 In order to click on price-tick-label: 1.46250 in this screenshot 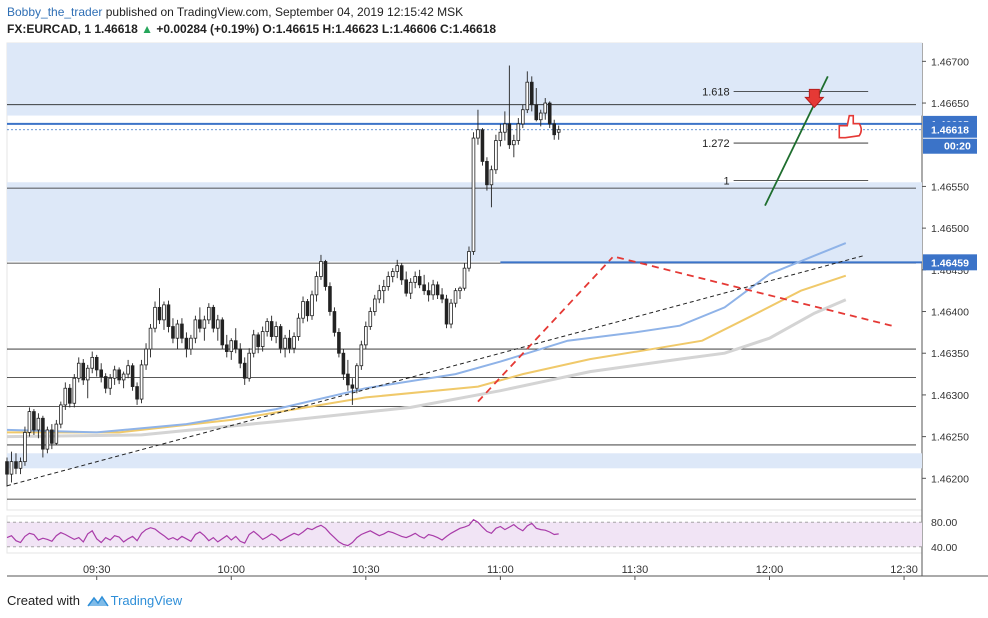, I will do `click(950, 438)`.